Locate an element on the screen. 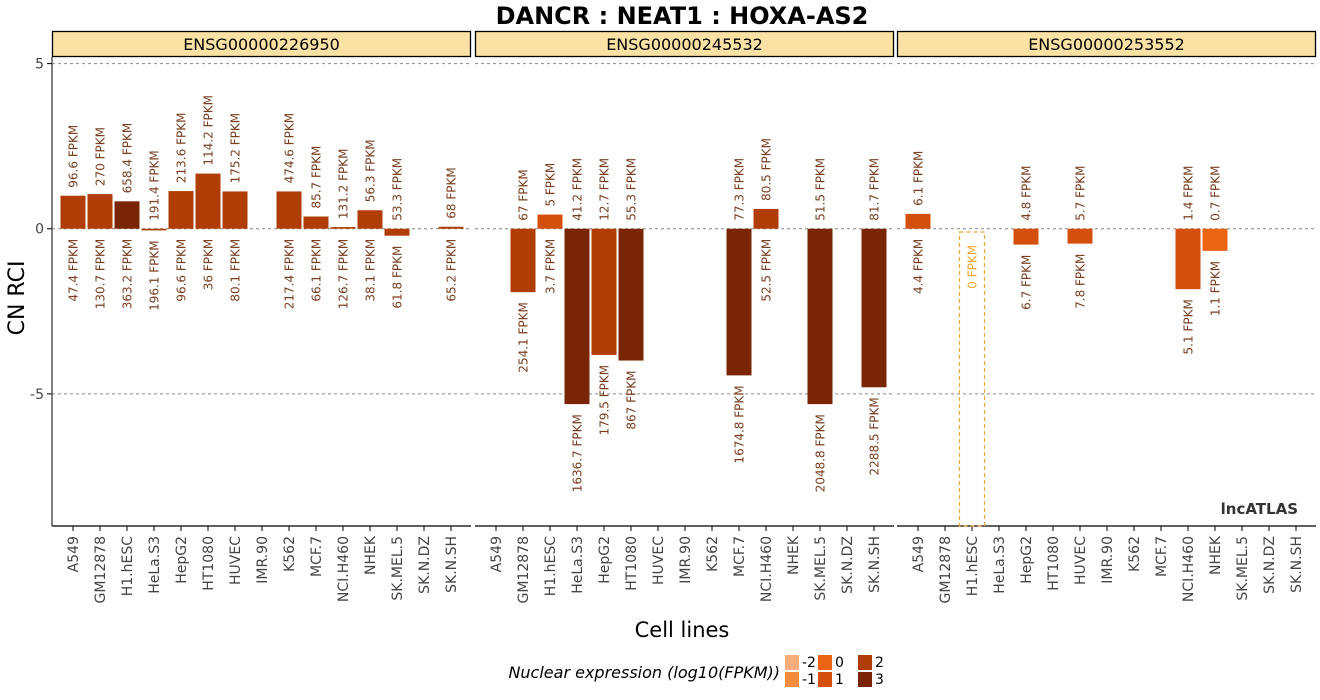  fpkm-label-bottom: 363.2 FPKM is located at coordinates (128, 274).